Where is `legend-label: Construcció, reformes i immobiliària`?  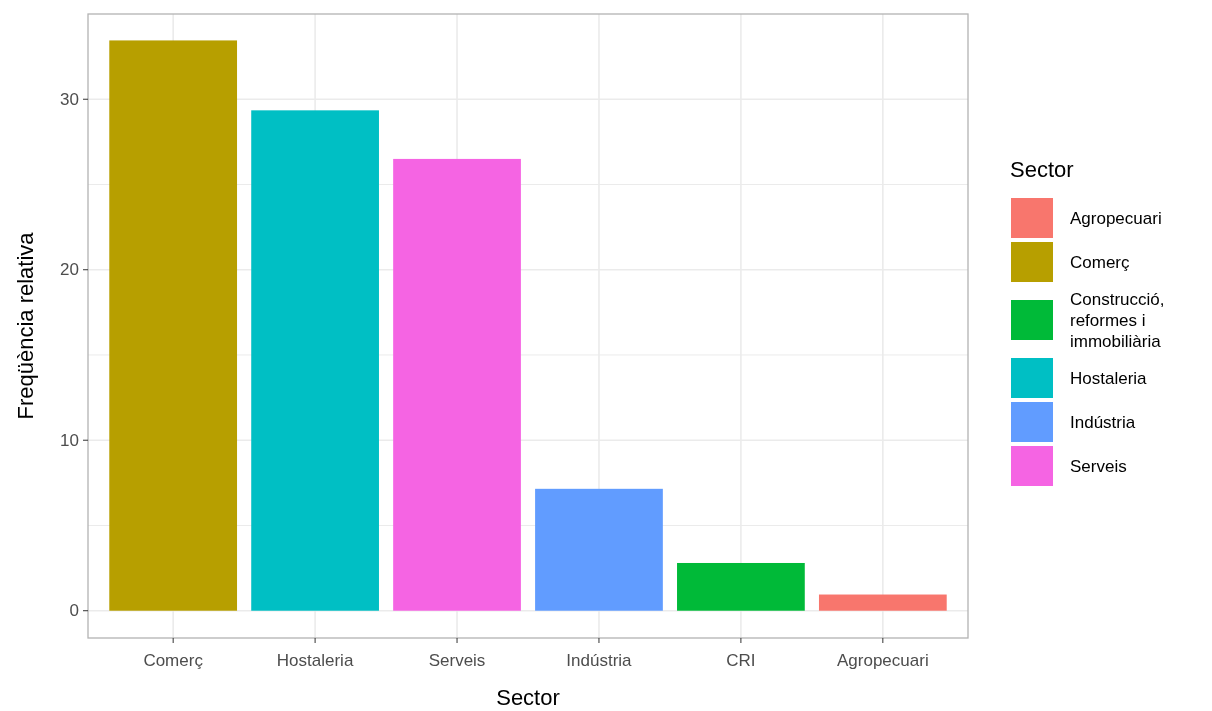
legend-label: Construcció, reformes i immobiliària is located at coordinates (1117, 320).